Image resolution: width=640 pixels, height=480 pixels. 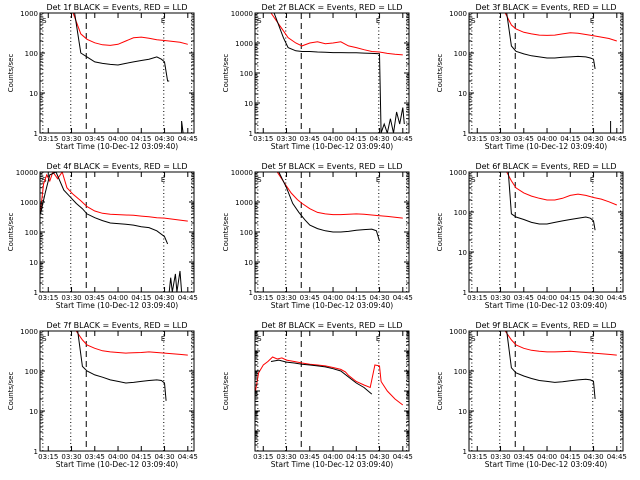 I want to click on chart-title: Det 2f BLACK = Events, RED = LLD, so click(x=331, y=7).